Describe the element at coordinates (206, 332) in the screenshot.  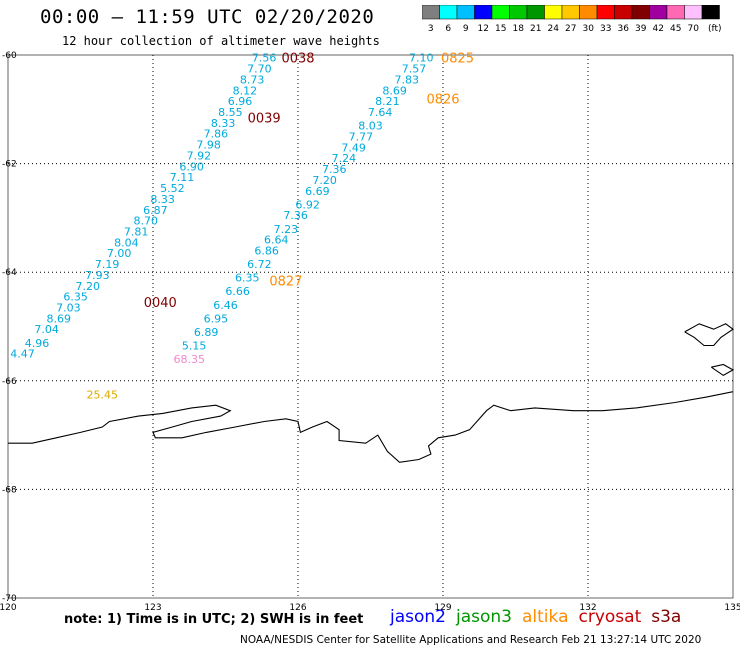
I see `wave-height-reading: 6.89` at that location.